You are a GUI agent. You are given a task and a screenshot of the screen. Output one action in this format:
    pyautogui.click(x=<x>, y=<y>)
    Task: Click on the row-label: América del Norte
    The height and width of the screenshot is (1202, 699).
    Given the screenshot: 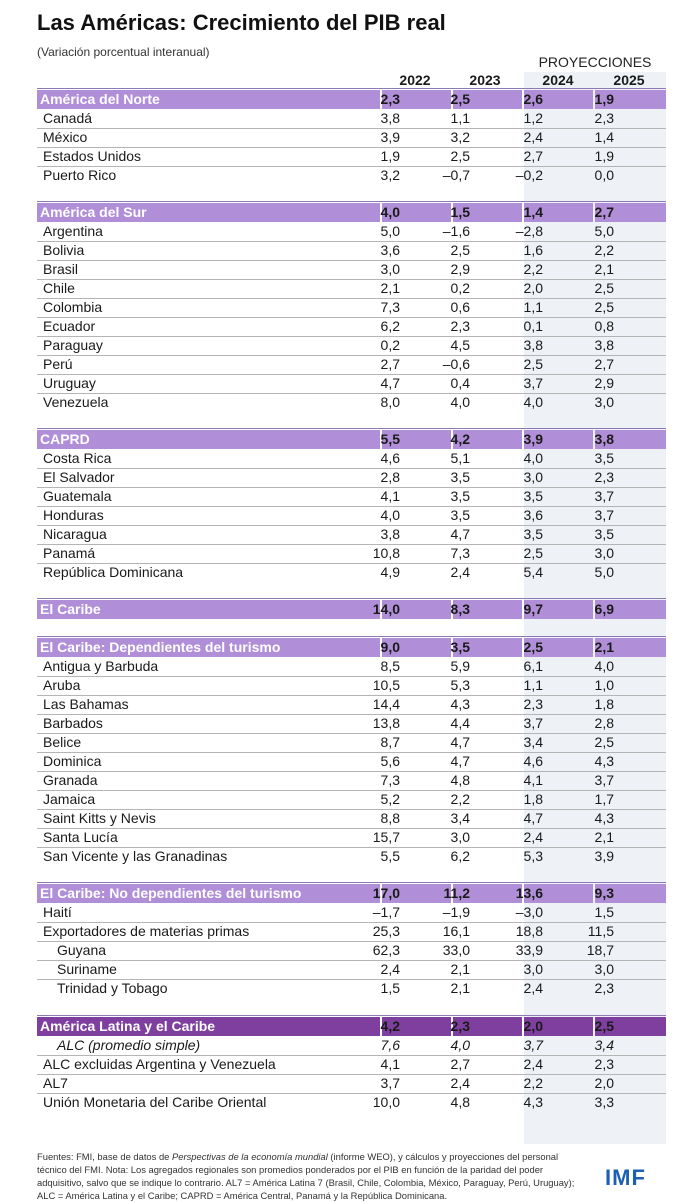 What is the action you would take?
    pyautogui.click(x=100, y=99)
    